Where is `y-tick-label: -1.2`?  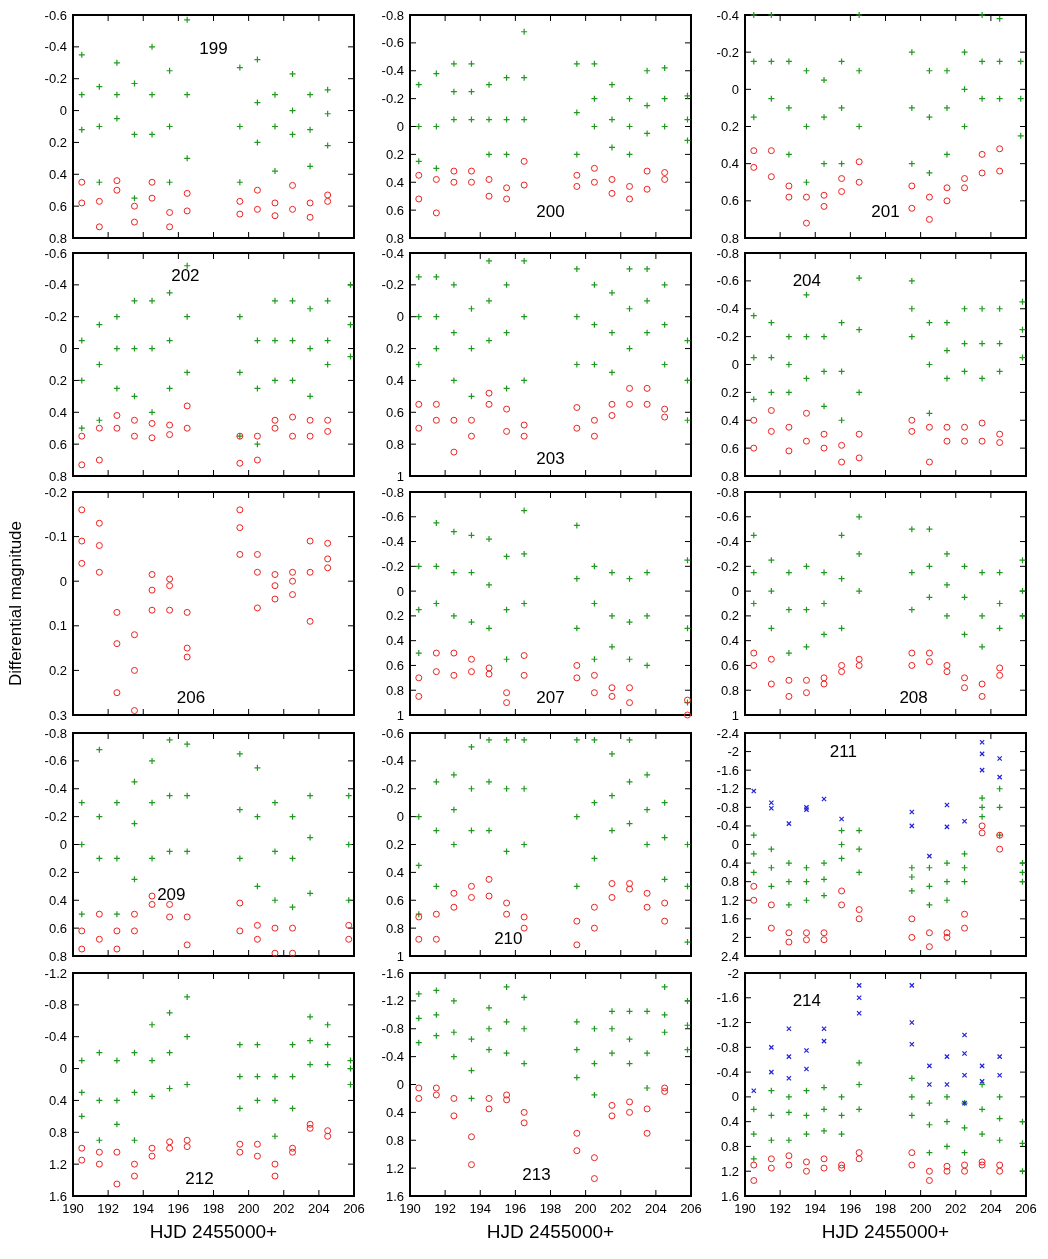 y-tick-label: -1.2 is located at coordinates (55, 973).